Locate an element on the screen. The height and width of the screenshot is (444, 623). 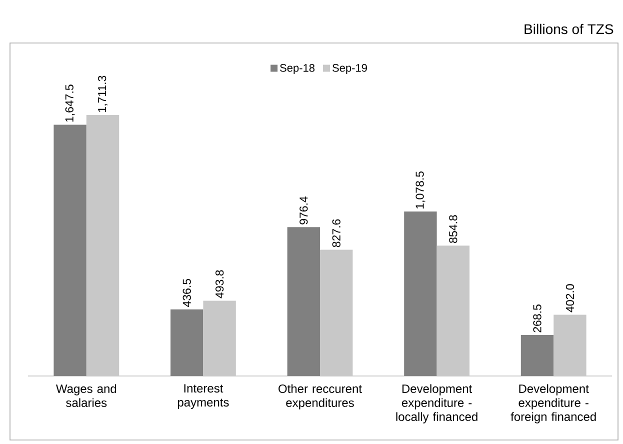
data-label: 402.0 is located at coordinates (570, 298).